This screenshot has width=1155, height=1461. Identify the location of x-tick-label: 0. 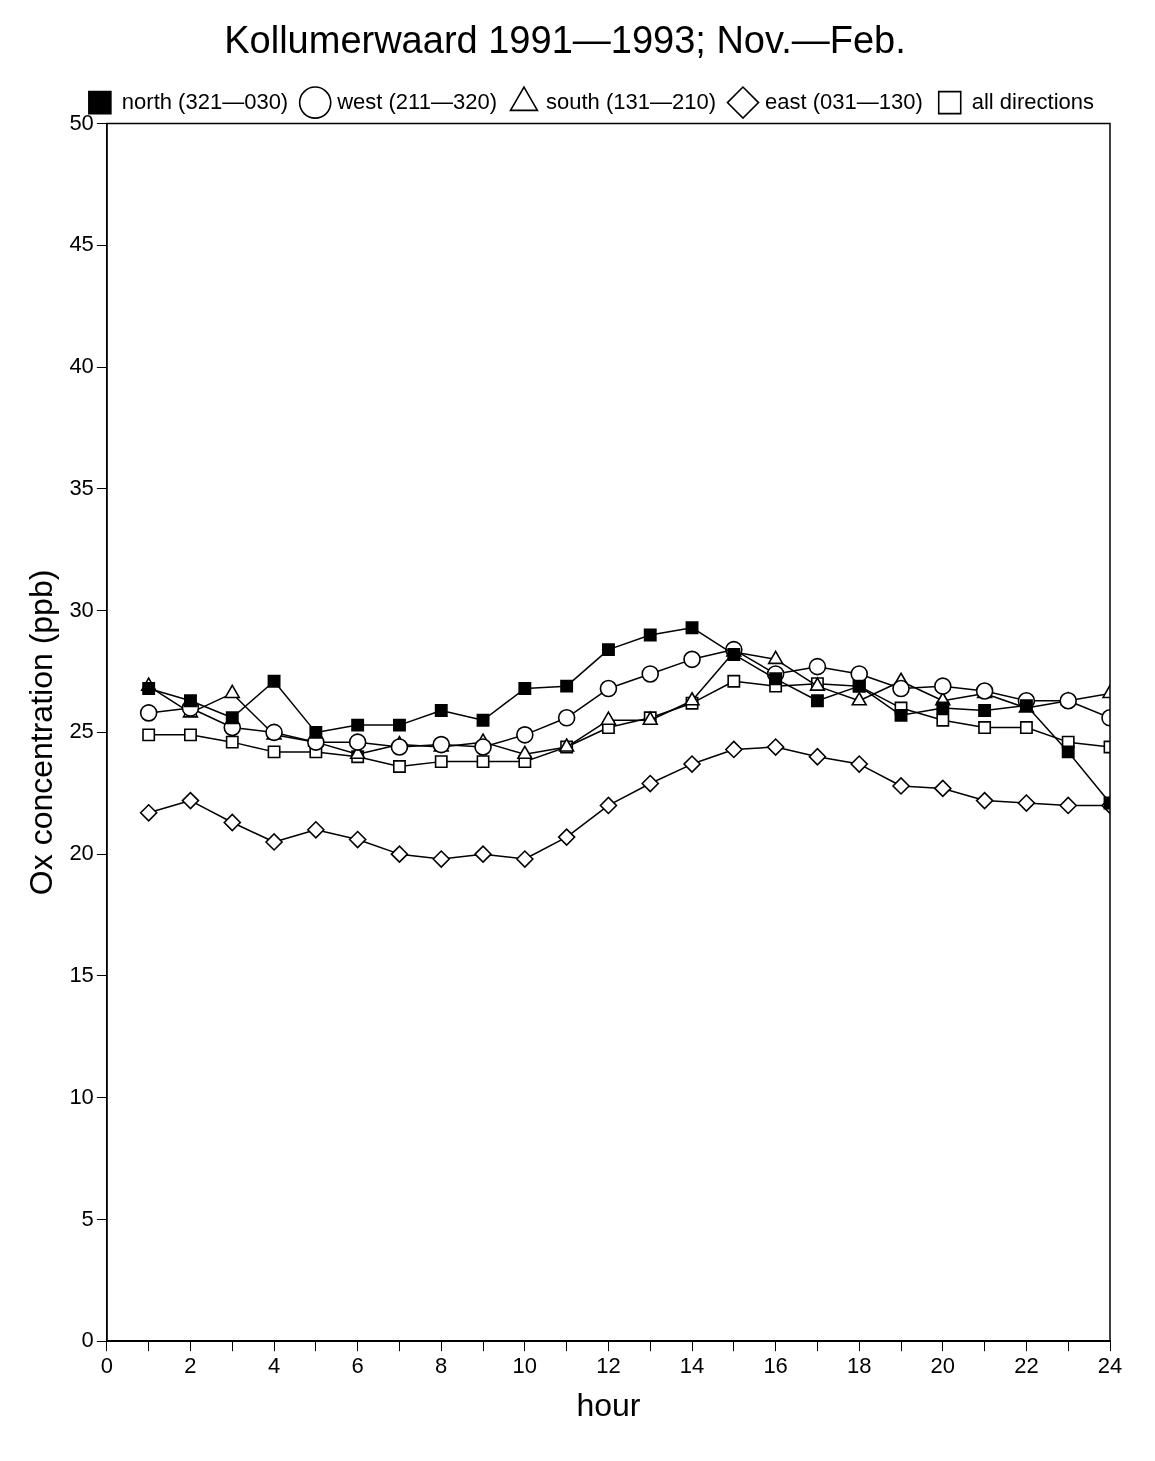
(106, 1366).